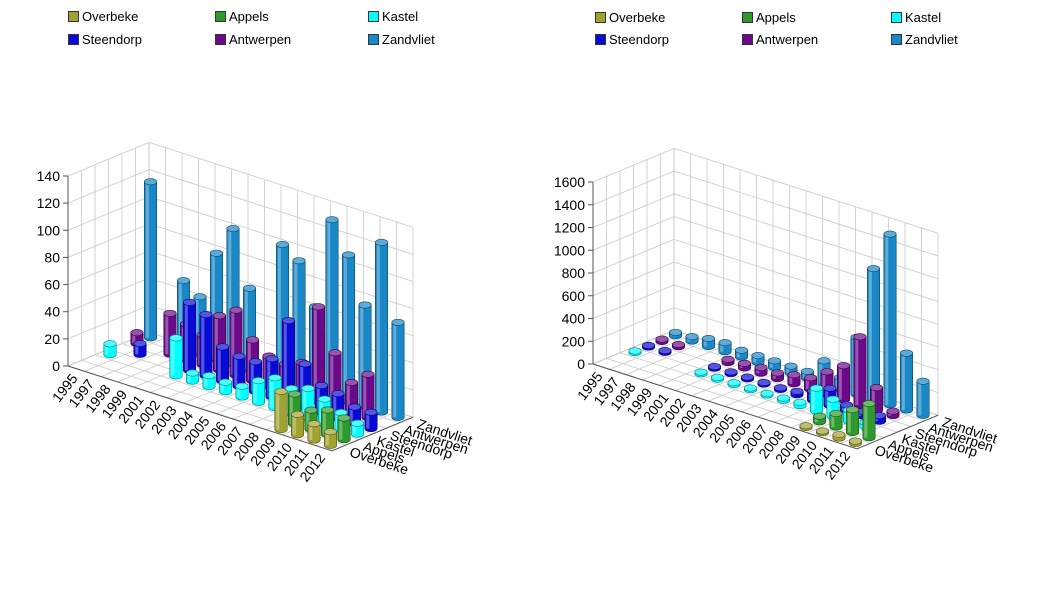  I want to click on bar-kastel-2012, so click(357, 428).